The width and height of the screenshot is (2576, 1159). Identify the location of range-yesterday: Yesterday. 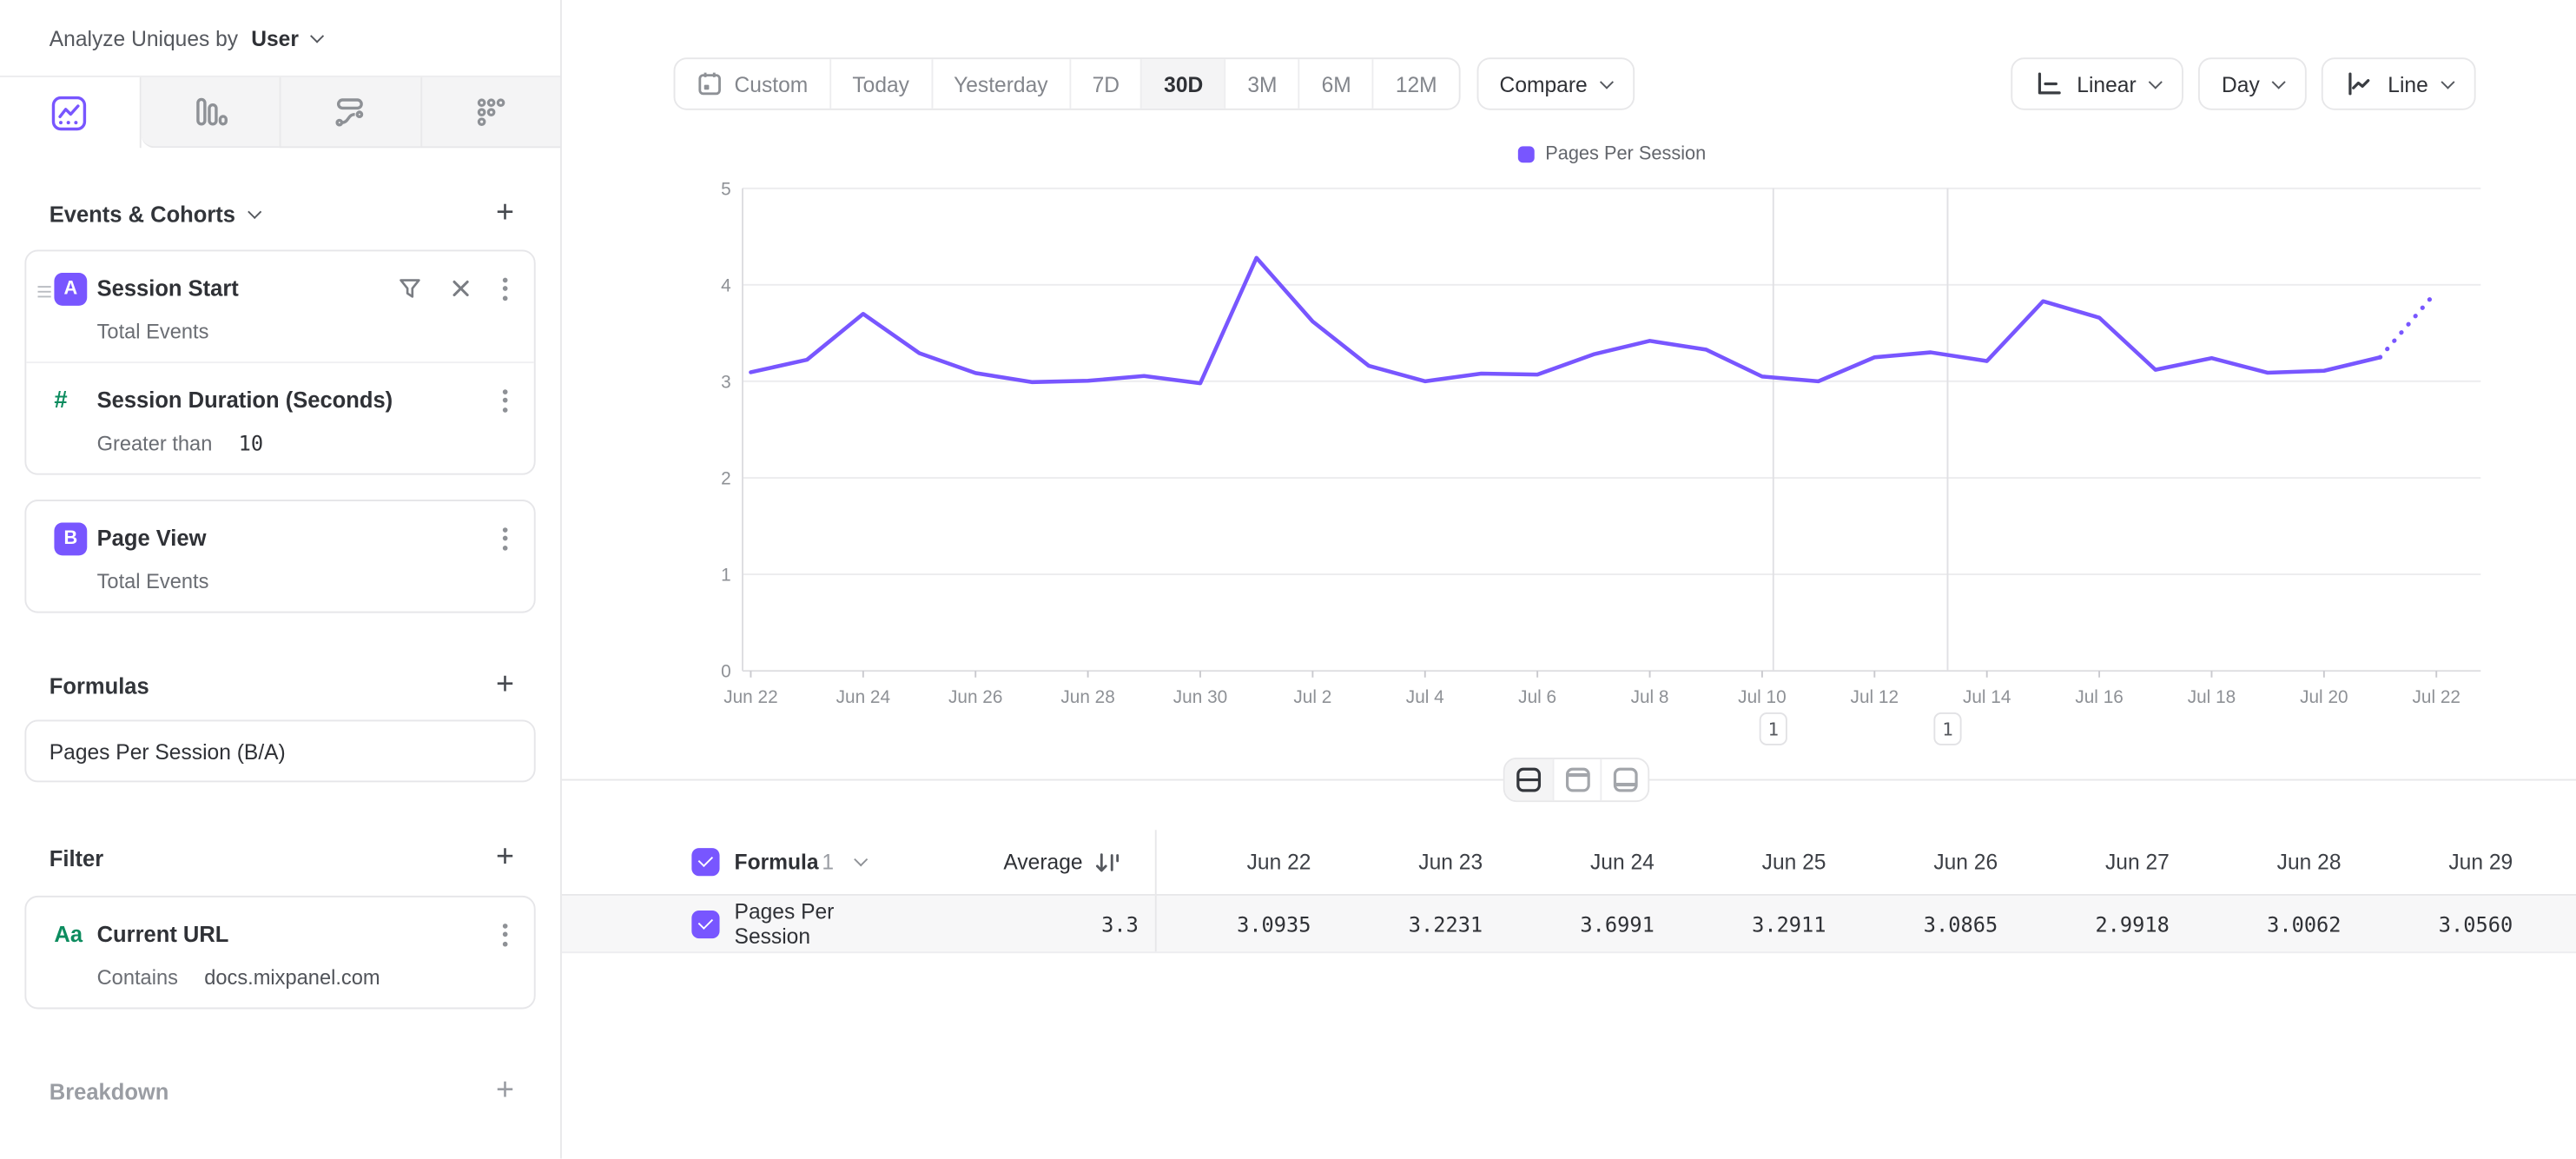
(1000, 84).